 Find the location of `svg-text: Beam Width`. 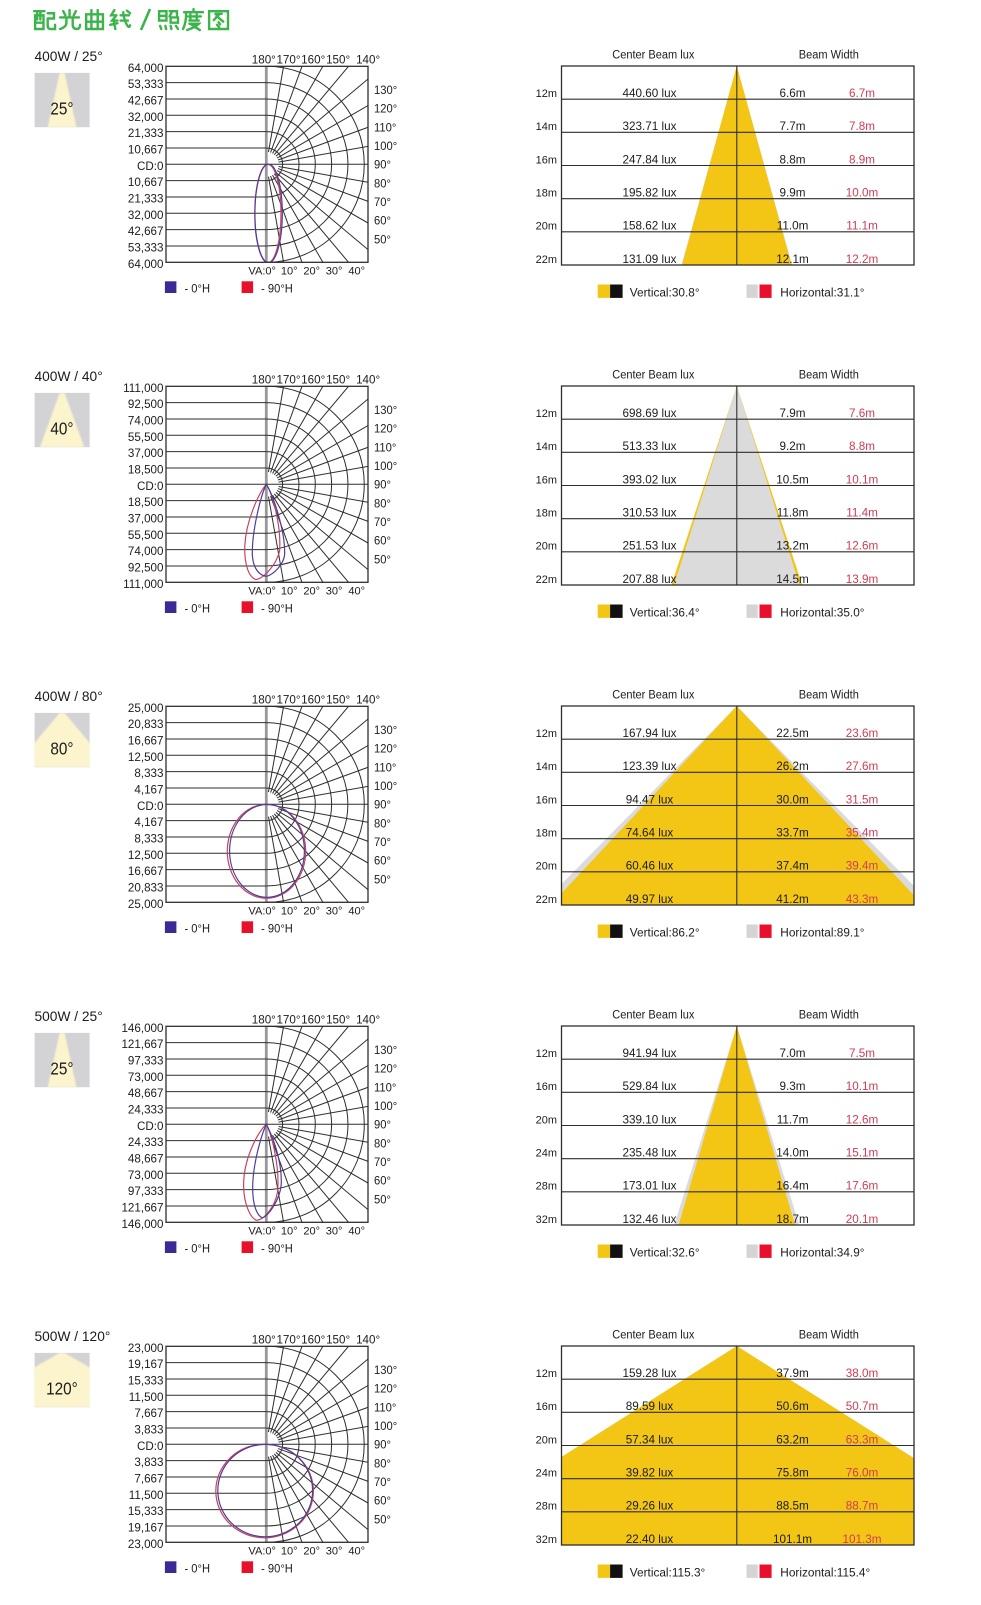

svg-text: Beam Width is located at coordinates (829, 375).